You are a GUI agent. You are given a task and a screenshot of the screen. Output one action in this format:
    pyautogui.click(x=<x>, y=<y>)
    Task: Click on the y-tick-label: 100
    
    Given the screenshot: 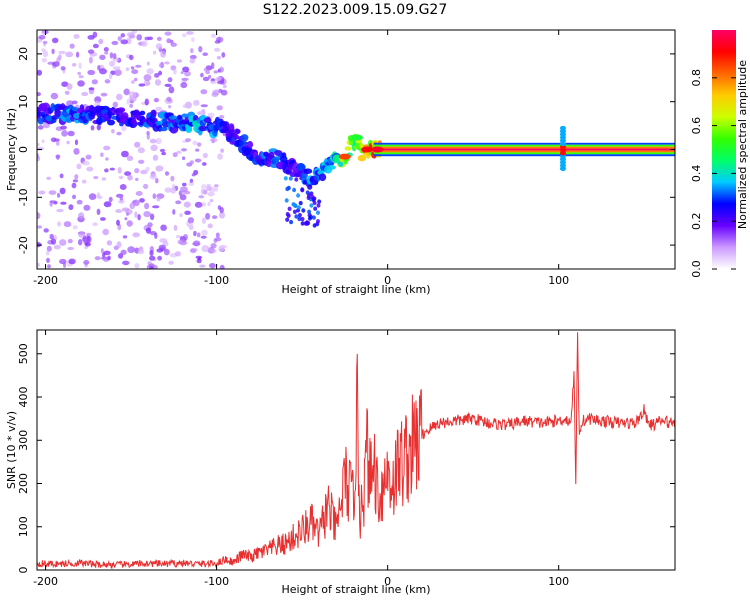 What is the action you would take?
    pyautogui.click(x=23, y=526)
    